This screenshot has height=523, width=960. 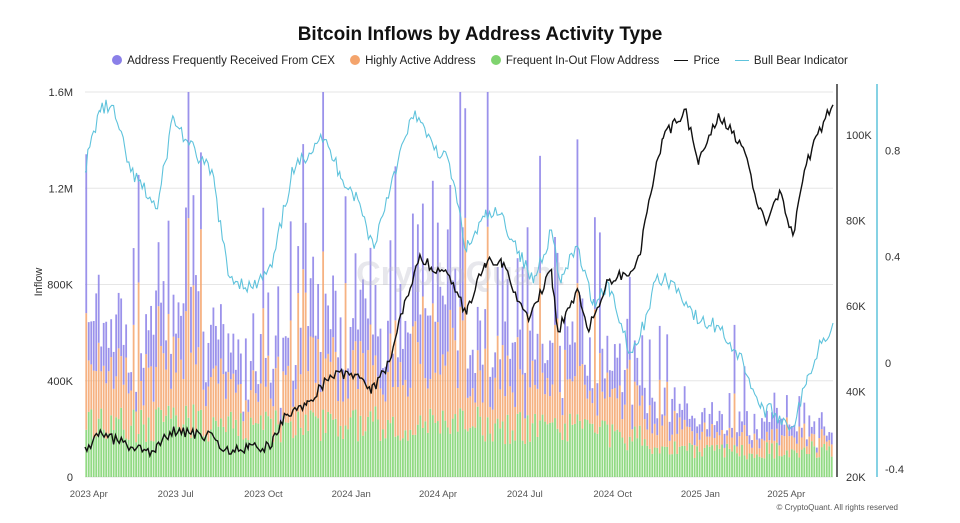 I want to click on y-tick-label: 1.6M, so click(x=61, y=93).